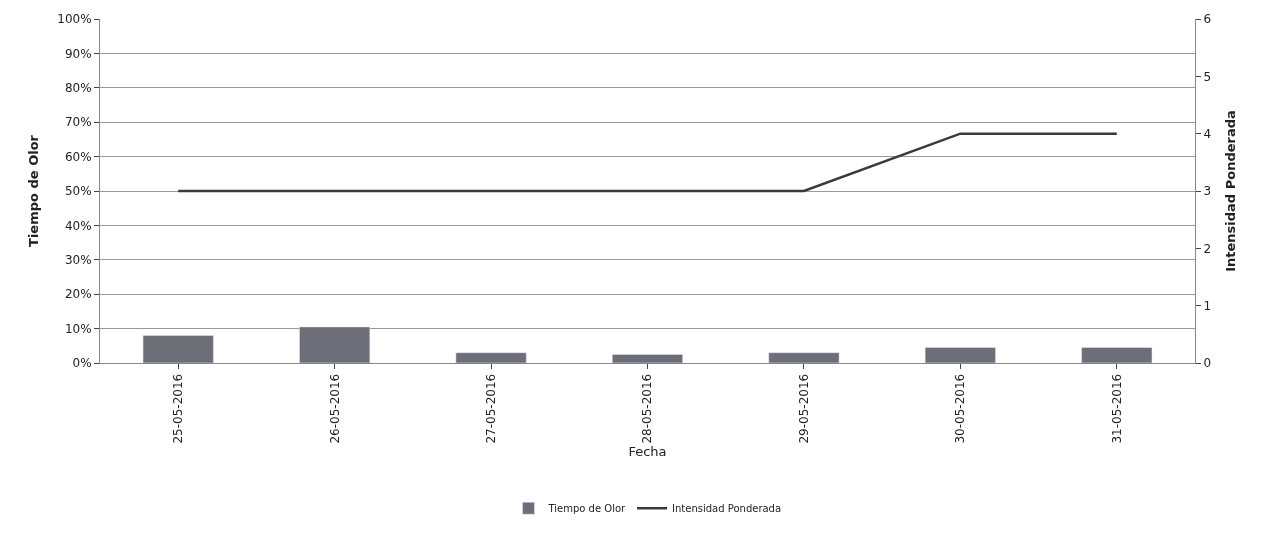 The width and height of the screenshot is (1275, 535). What do you see at coordinates (78, 191) in the screenshot?
I see `y-tick-label: 50%` at bounding box center [78, 191].